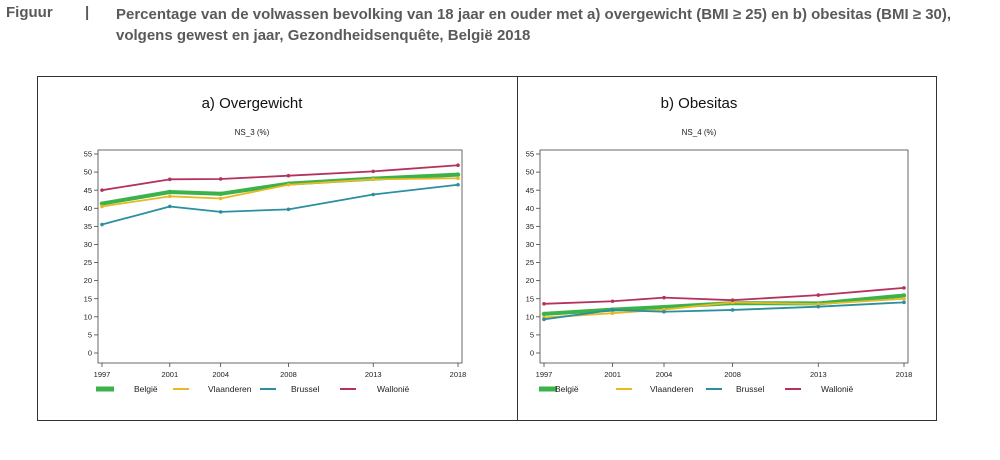 Image resolution: width=1000 pixels, height=460 pixels. What do you see at coordinates (253, 103) in the screenshot?
I see `panel-title: a) Overgewicht` at bounding box center [253, 103].